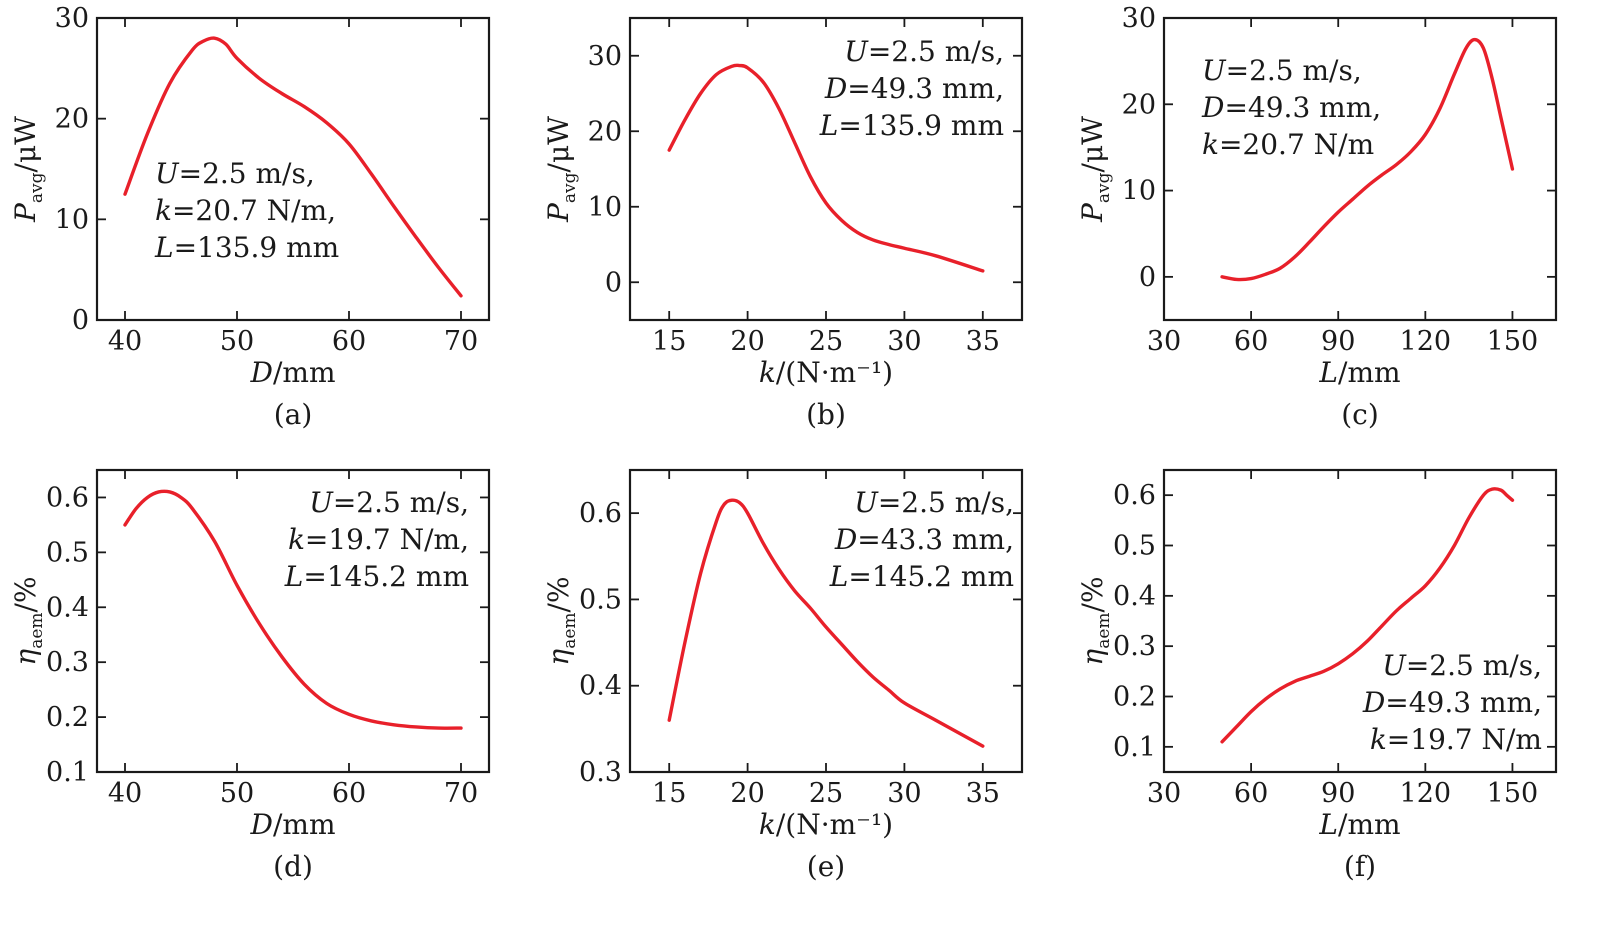 The height and width of the screenshot is (926, 1622). I want to click on annotation-line: D=43.3 mm,, so click(924, 539).